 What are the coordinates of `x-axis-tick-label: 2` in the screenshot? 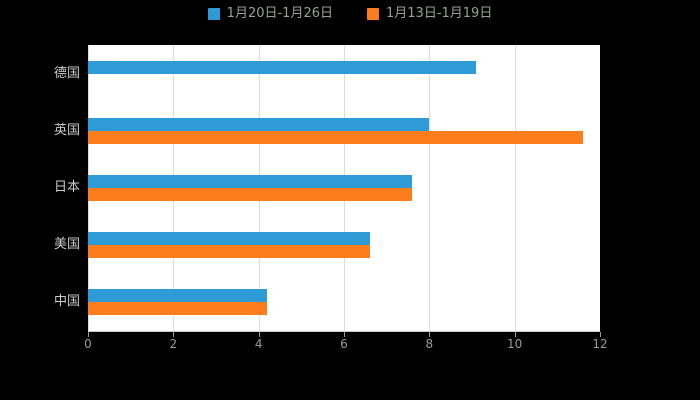 It's located at (173, 344).